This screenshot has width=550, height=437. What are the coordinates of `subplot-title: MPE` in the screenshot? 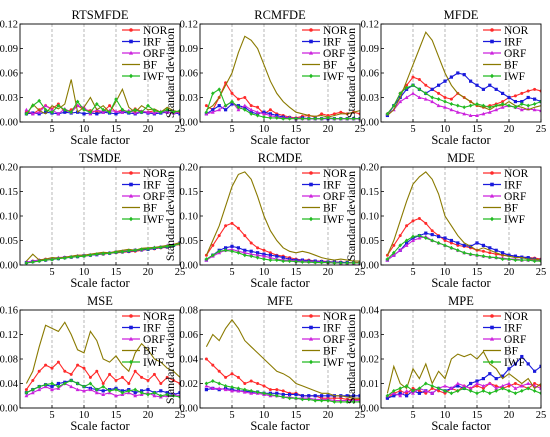 It's located at (461, 301).